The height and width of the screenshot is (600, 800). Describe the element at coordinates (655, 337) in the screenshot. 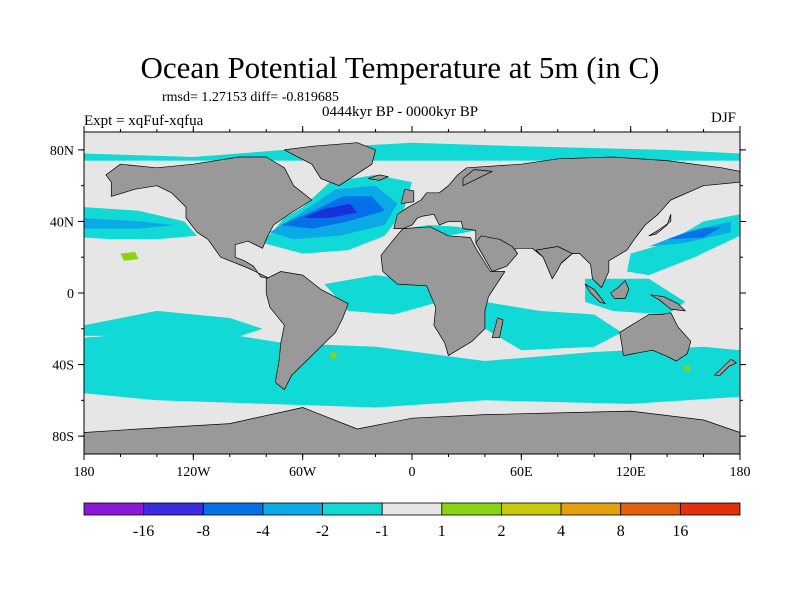

I see `australia` at that location.